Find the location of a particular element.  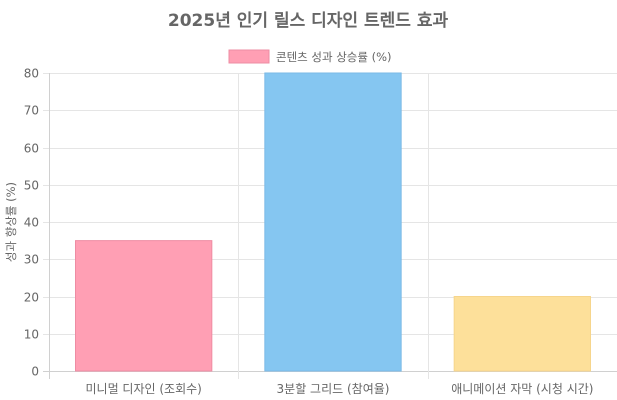

y-tick-label: 40 is located at coordinates (31, 223).